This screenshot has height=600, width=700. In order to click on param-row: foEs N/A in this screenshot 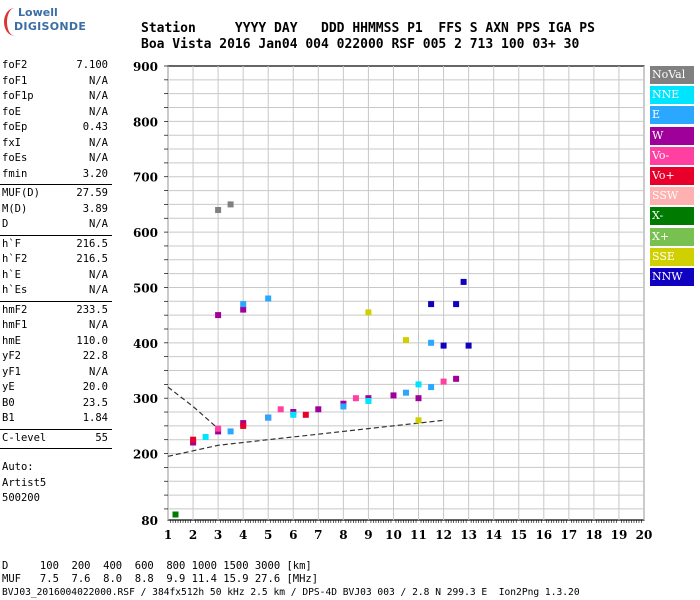, I will do `click(55, 159)`.